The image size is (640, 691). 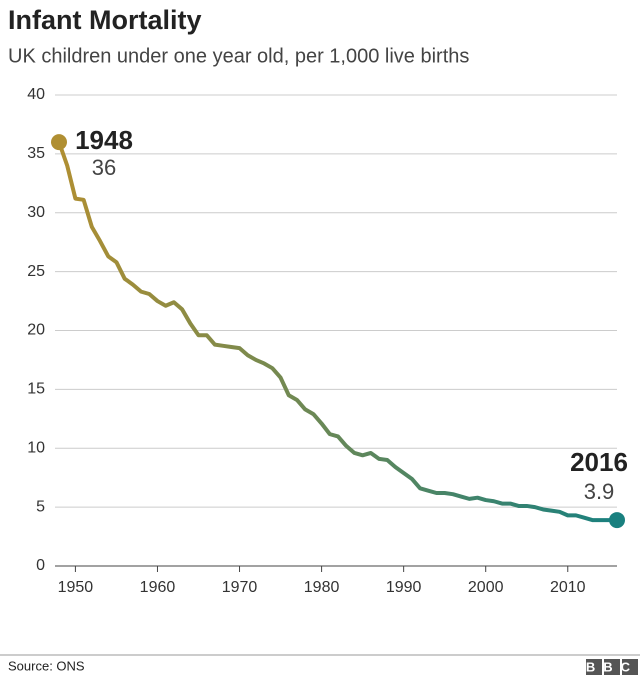 What do you see at coordinates (158, 587) in the screenshot?
I see `x-tick-label: 1960` at bounding box center [158, 587].